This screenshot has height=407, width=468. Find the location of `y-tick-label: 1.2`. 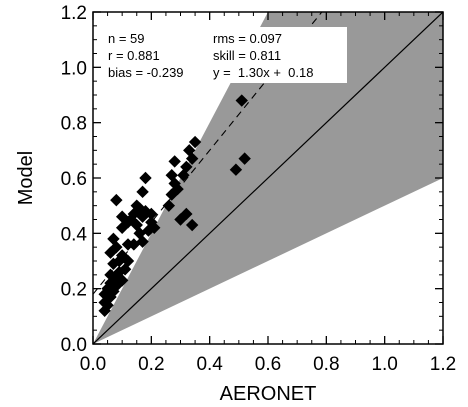

y-tick-label: 1.2 is located at coordinates (74, 13).